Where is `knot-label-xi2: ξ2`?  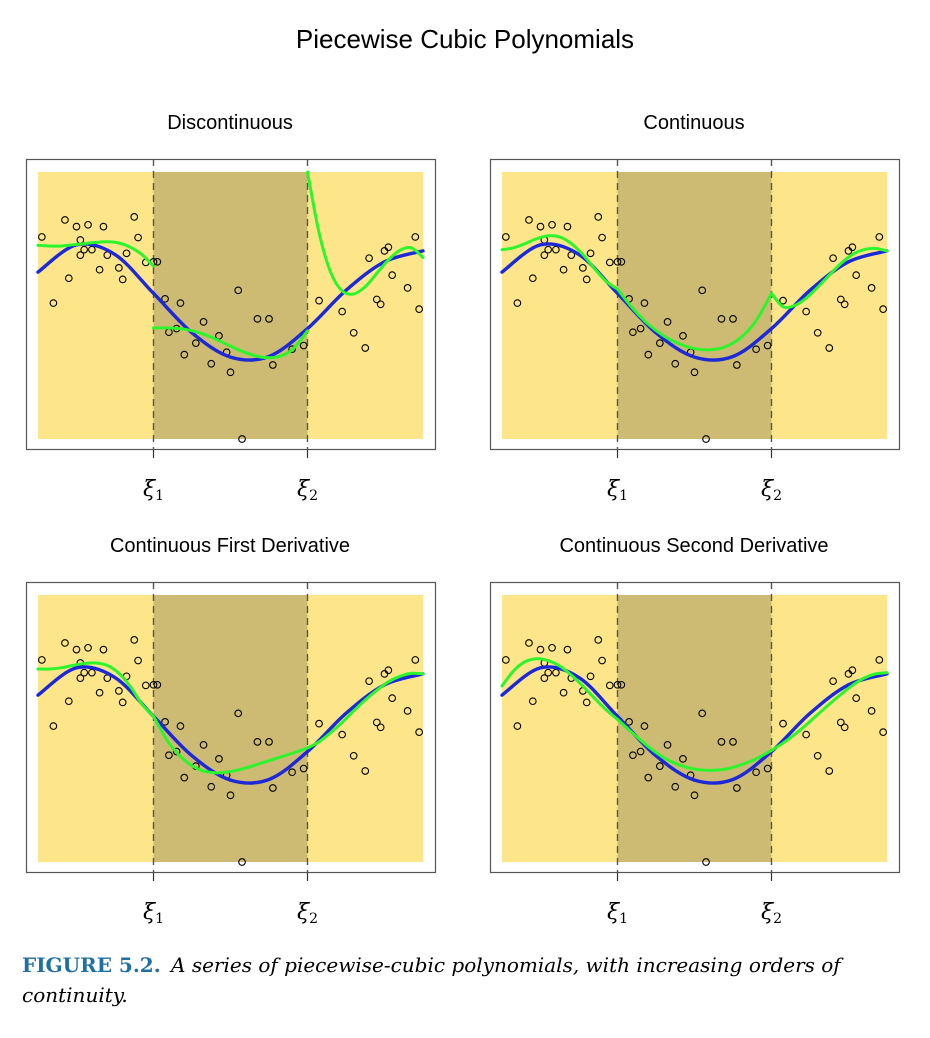
knot-label-xi2: ξ2 is located at coordinates (307, 490).